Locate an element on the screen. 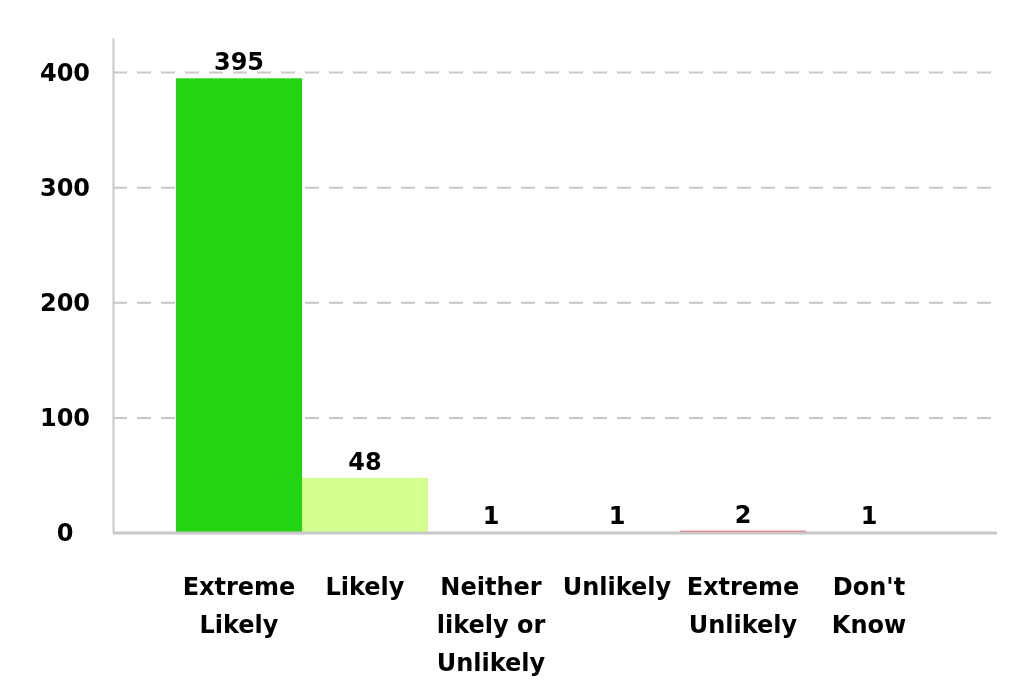 This screenshot has height=684, width=1024. data-label: 395 is located at coordinates (239, 62).